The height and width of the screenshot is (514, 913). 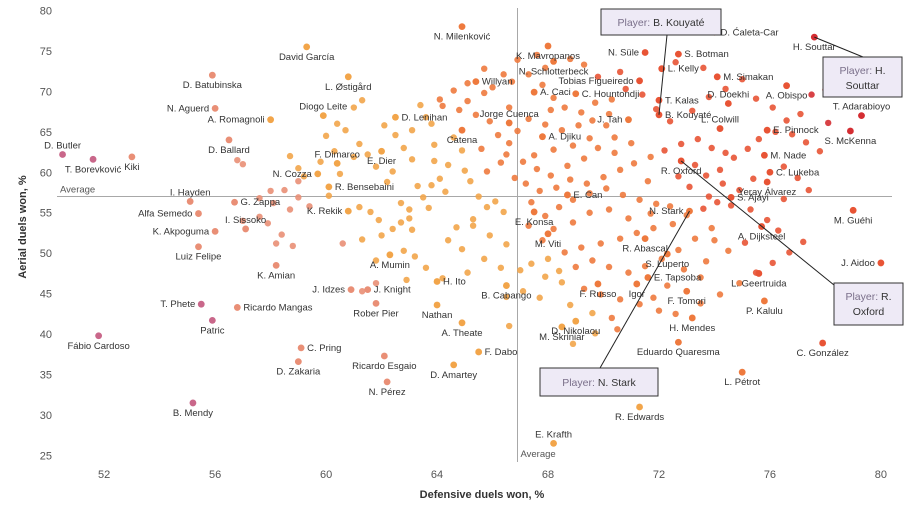 What do you see at coordinates (188, 108) in the screenshot?
I see `point-label: N. Aguerd` at bounding box center [188, 108].